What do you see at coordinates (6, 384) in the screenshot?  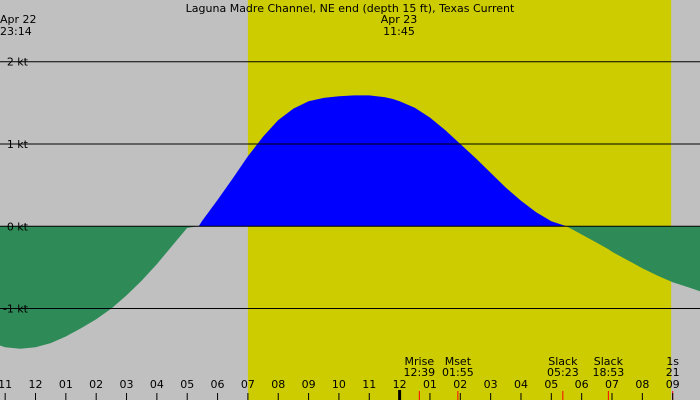 I see `hour-label-0: 11` at bounding box center [6, 384].